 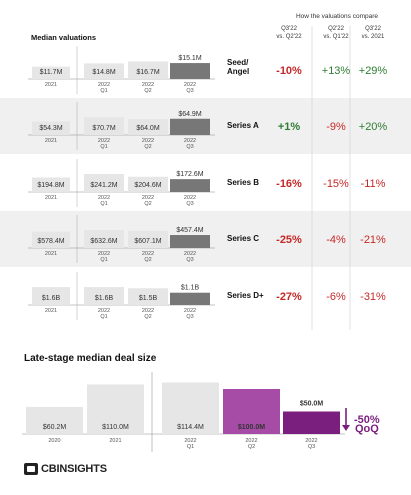 I want to click on cb-logo-icon, so click(x=31, y=469).